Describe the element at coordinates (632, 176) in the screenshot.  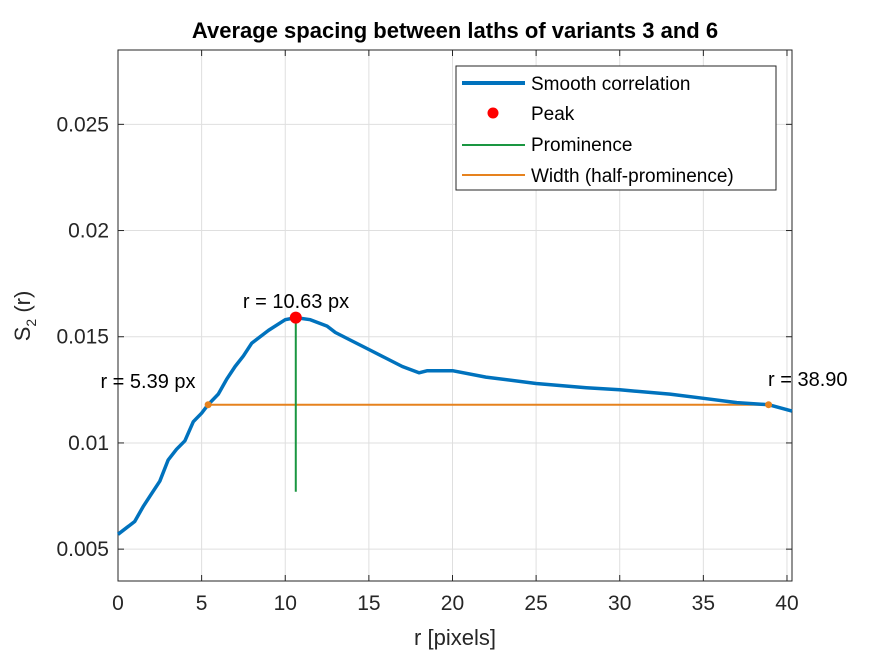
I see `legend-label-width: Width (half-prominence)` at that location.